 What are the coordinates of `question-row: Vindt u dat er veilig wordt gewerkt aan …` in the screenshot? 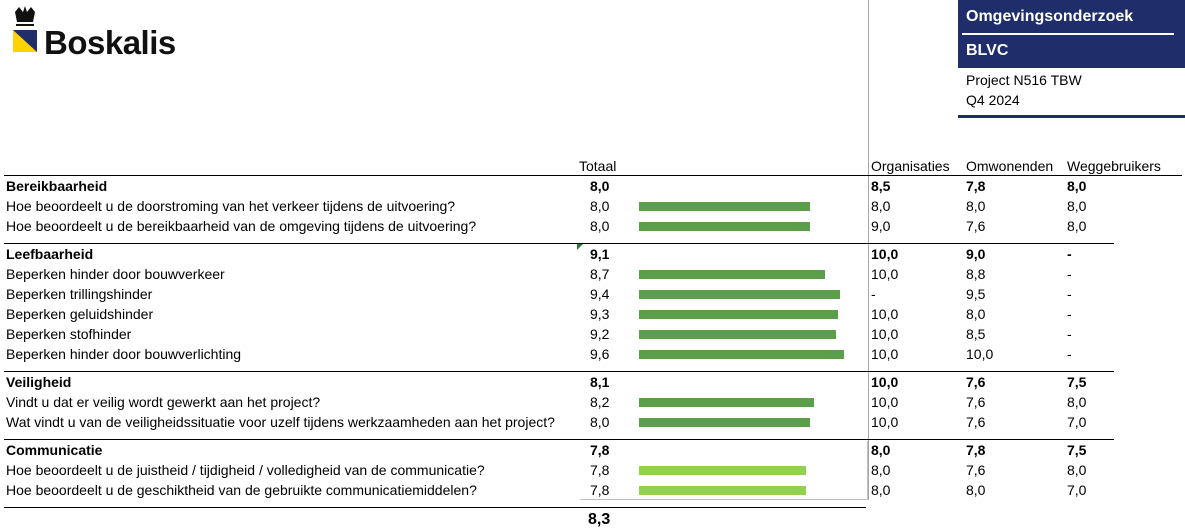 It's located at (592, 402).